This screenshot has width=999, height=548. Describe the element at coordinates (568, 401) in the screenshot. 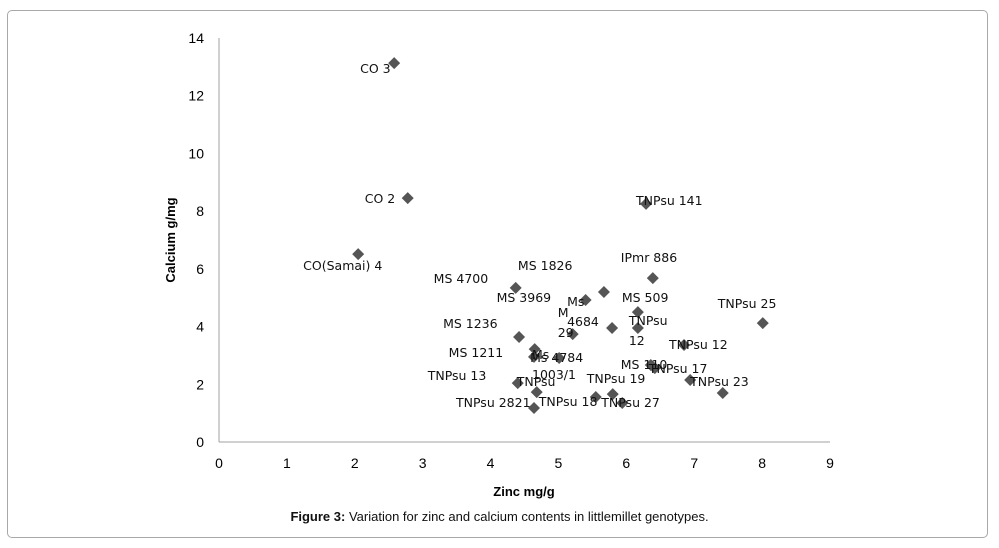

I see `data-point-label: TNPsu 18` at that location.